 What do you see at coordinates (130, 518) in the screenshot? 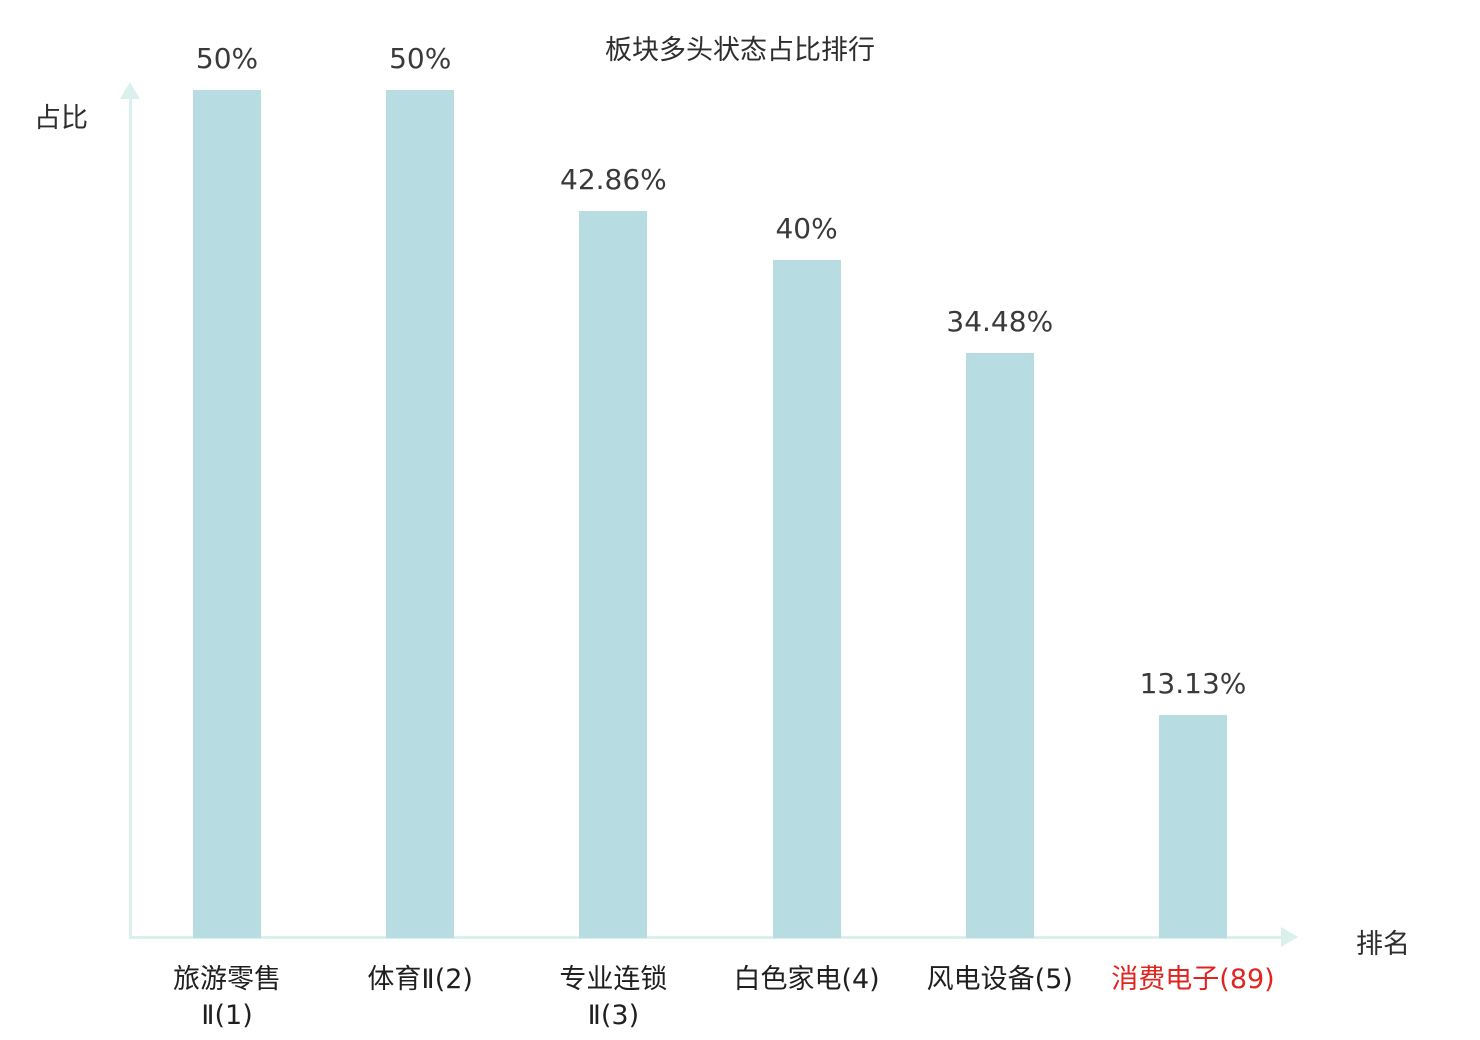
I see `y-axis-line` at bounding box center [130, 518].